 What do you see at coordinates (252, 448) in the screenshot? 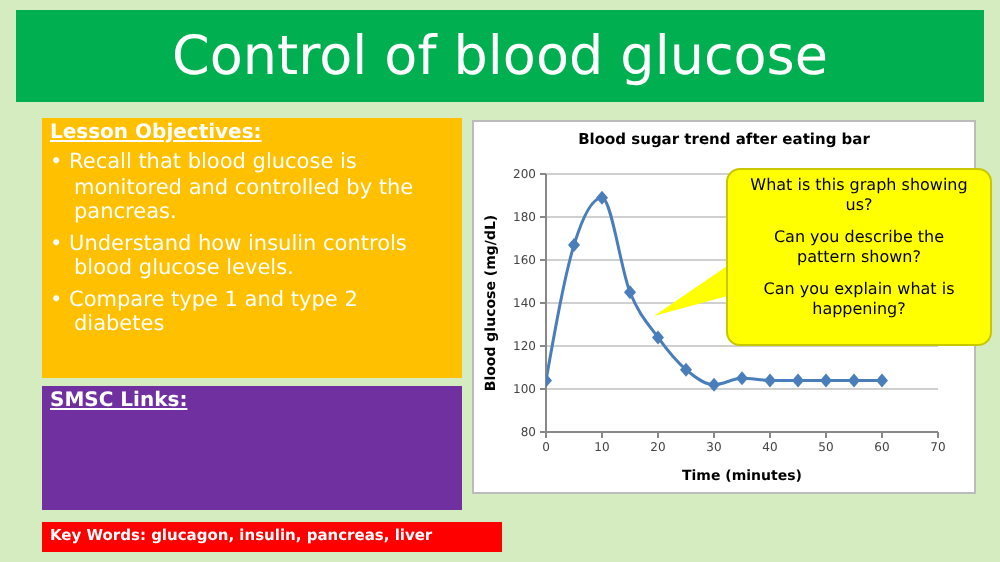
I see `text: SMSC Links:` at bounding box center [252, 448].